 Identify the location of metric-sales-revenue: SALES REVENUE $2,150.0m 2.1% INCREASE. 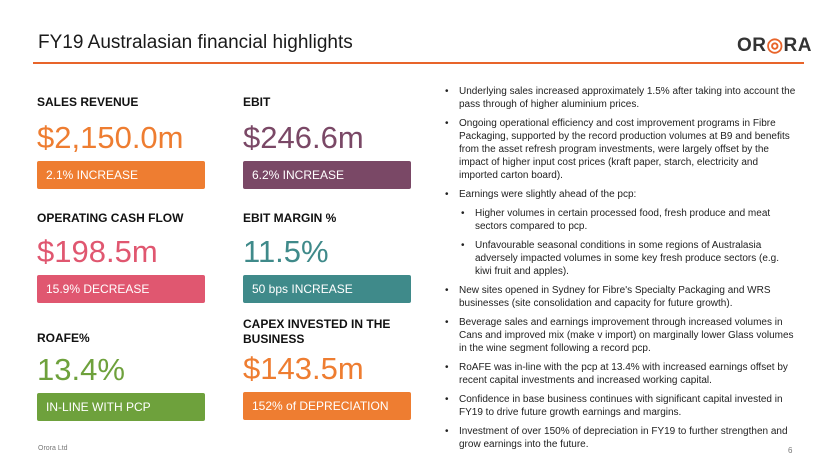
(121, 142).